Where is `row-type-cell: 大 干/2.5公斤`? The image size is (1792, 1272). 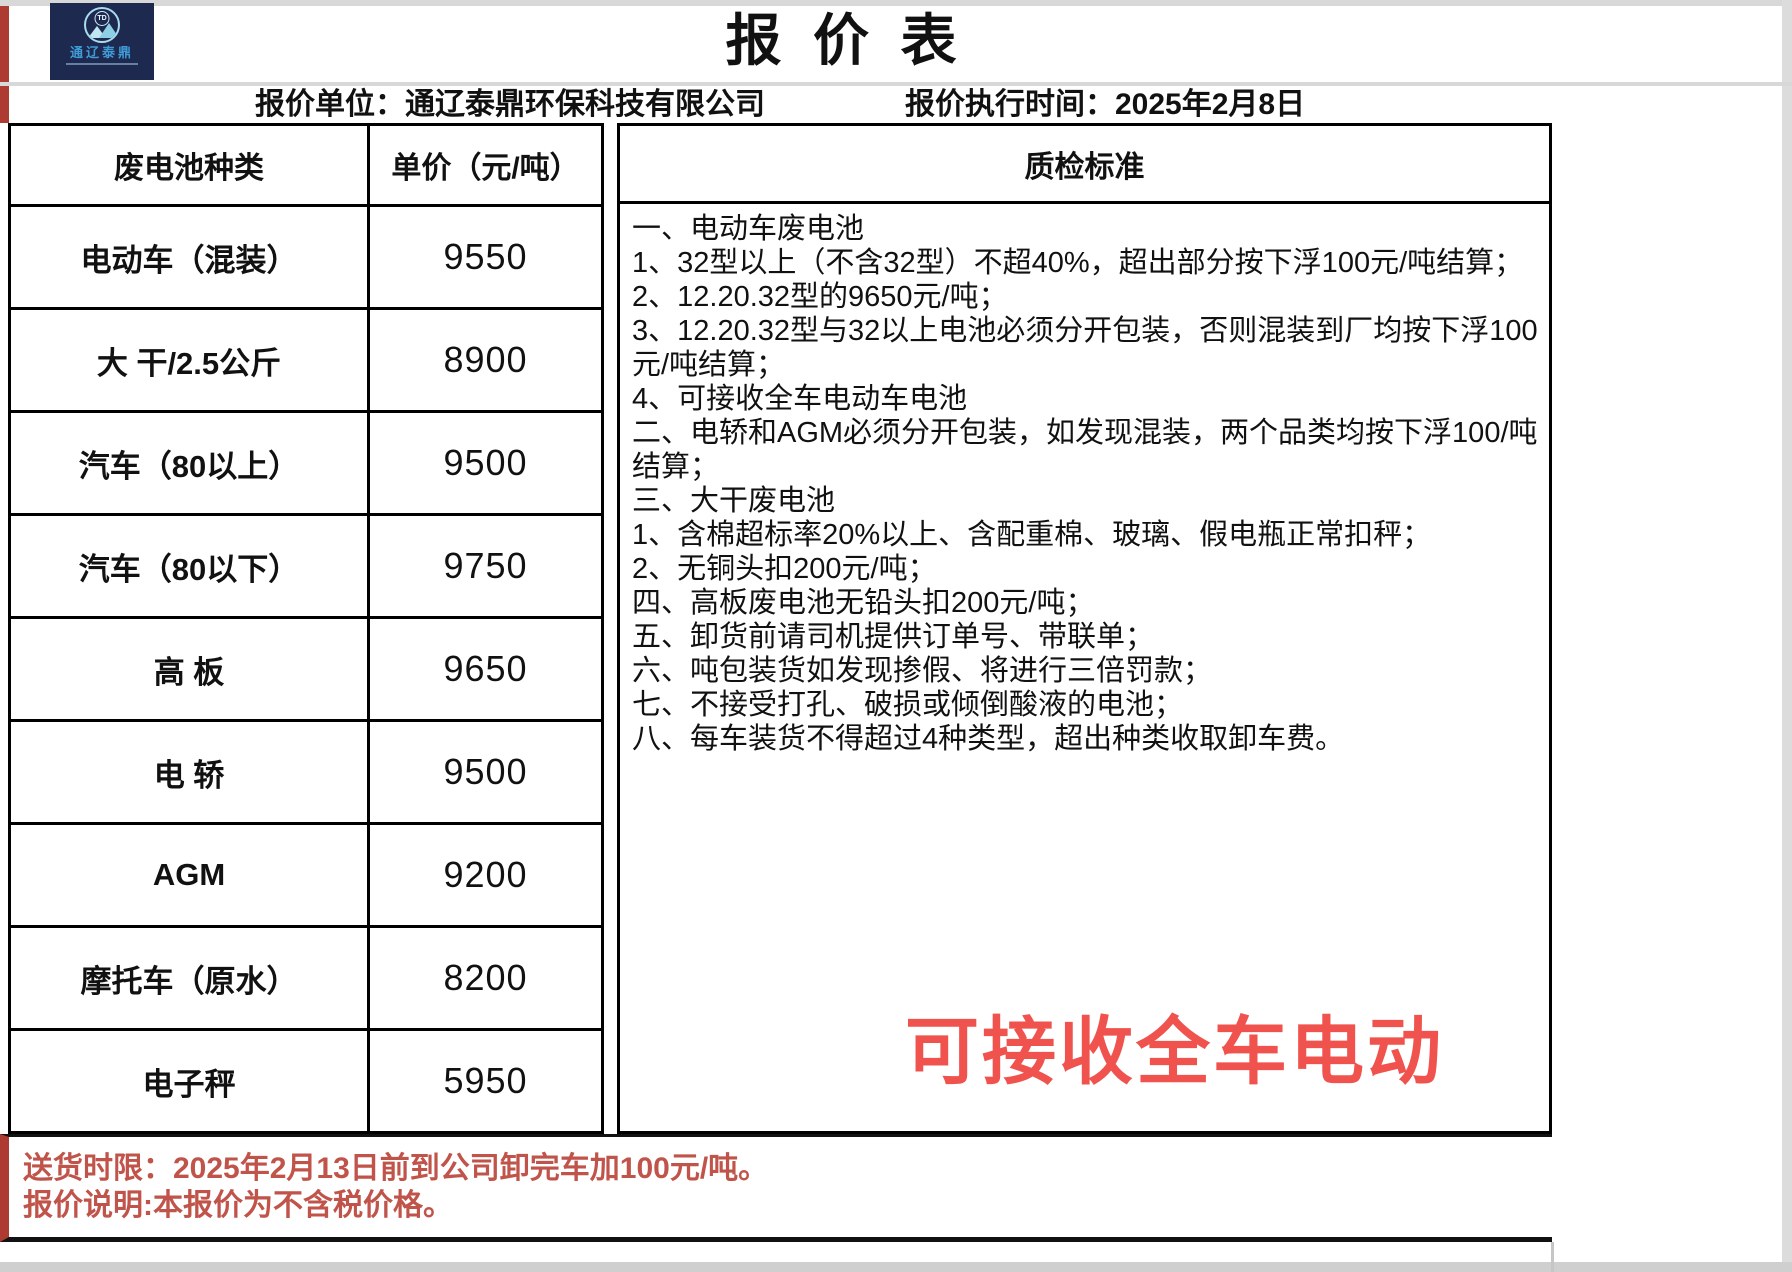 row-type-cell: 大 干/2.5公斤 is located at coordinates (190, 358).